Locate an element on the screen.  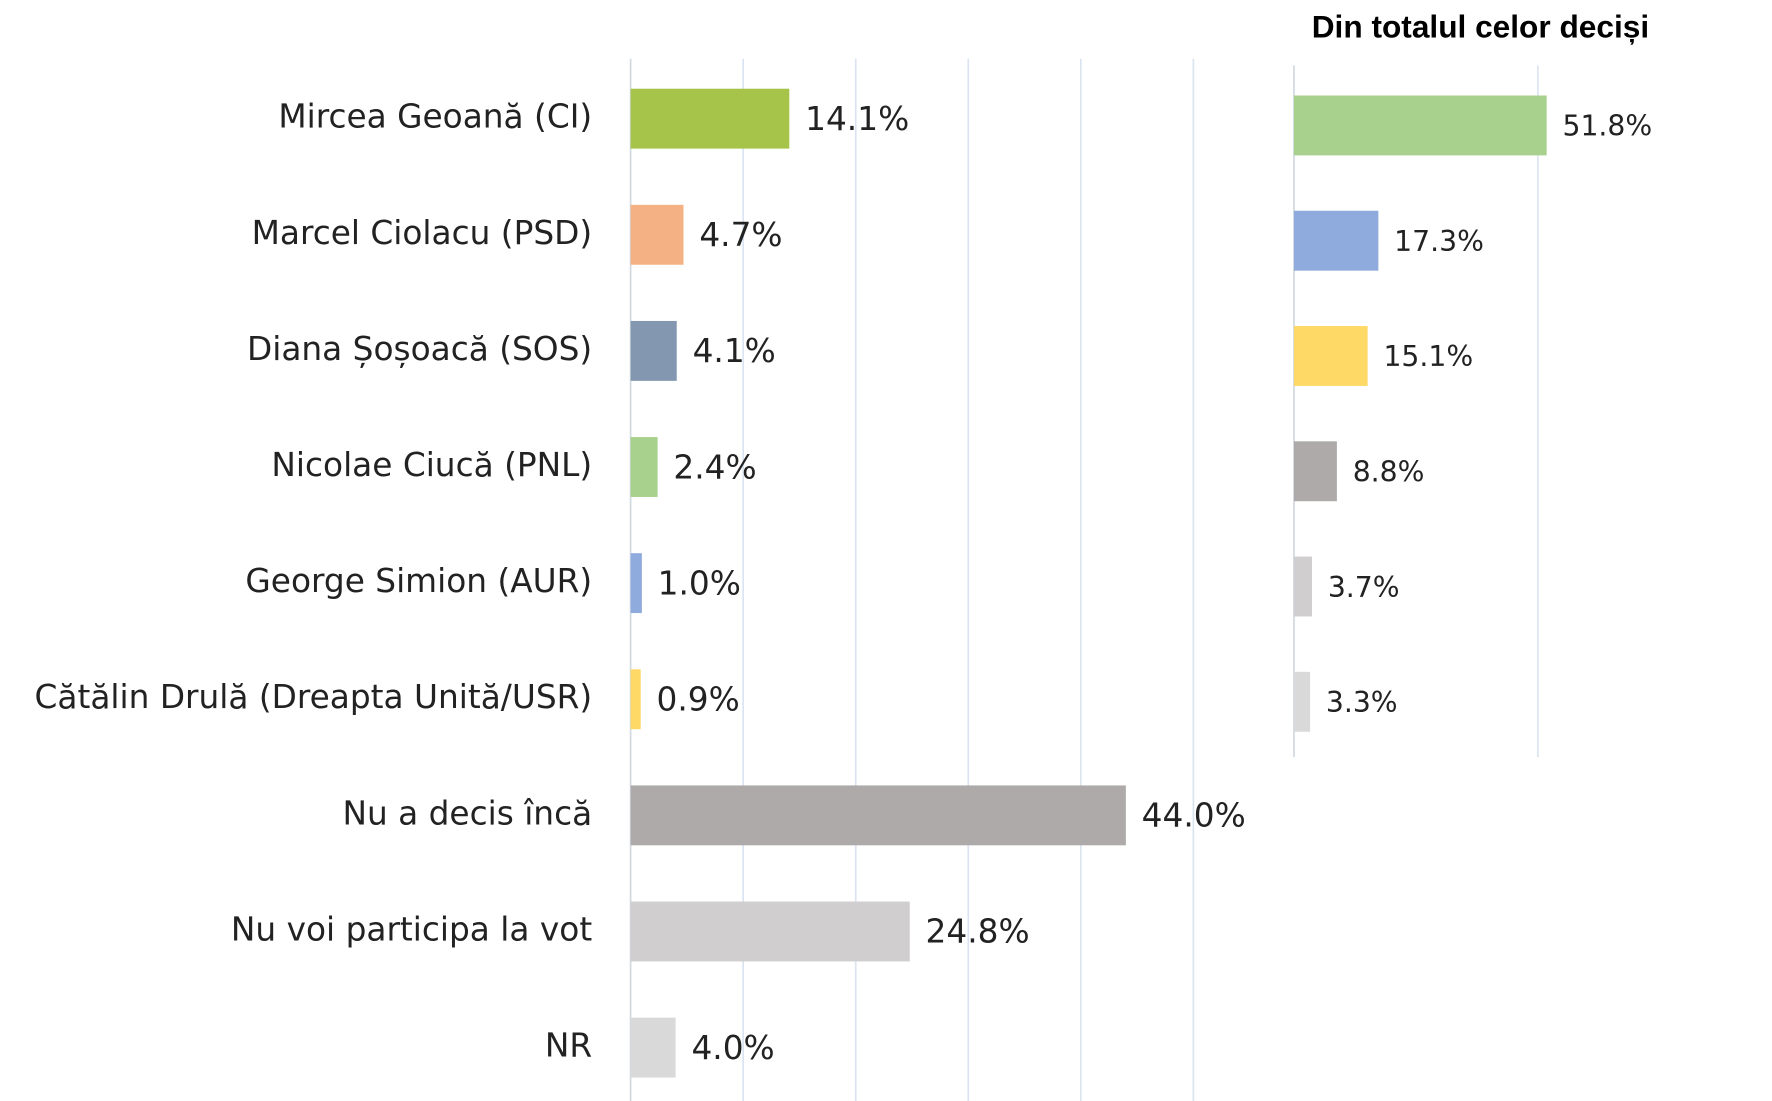
value-label: 8.8% is located at coordinates (1389, 472).